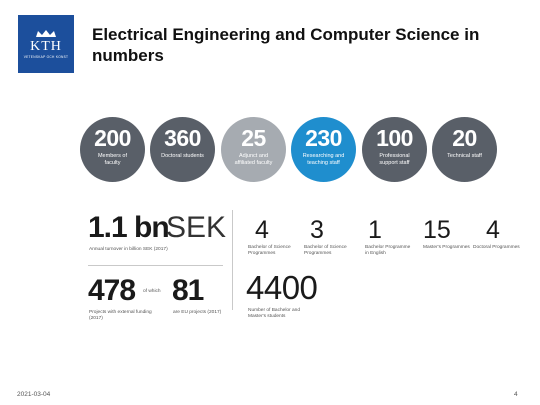 This screenshot has width=540, height=405. I want to click on stat-value: 360, so click(182, 138).